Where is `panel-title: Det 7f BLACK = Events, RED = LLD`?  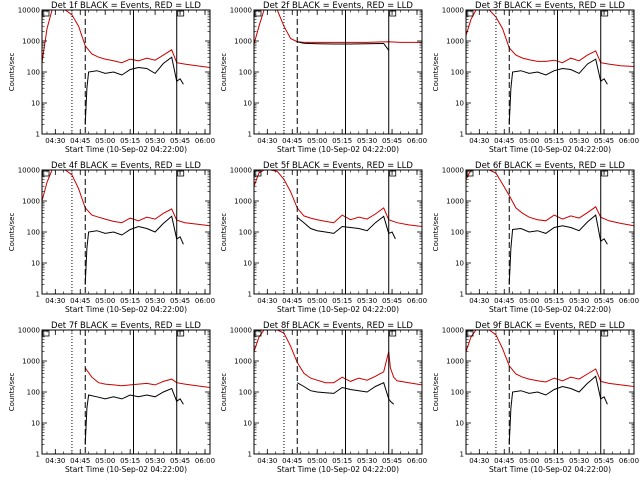
panel-title: Det 7f BLACK = Events, RED = LLD is located at coordinates (126, 326).